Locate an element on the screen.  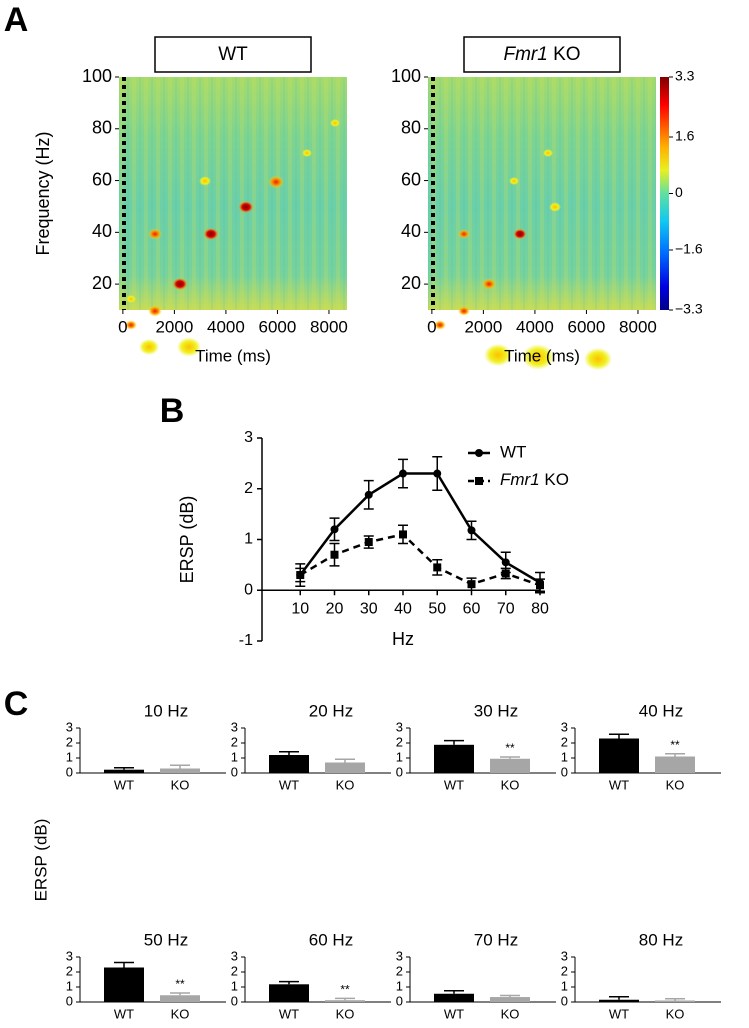
chart-title: 40 Hz is located at coordinates (661, 710).